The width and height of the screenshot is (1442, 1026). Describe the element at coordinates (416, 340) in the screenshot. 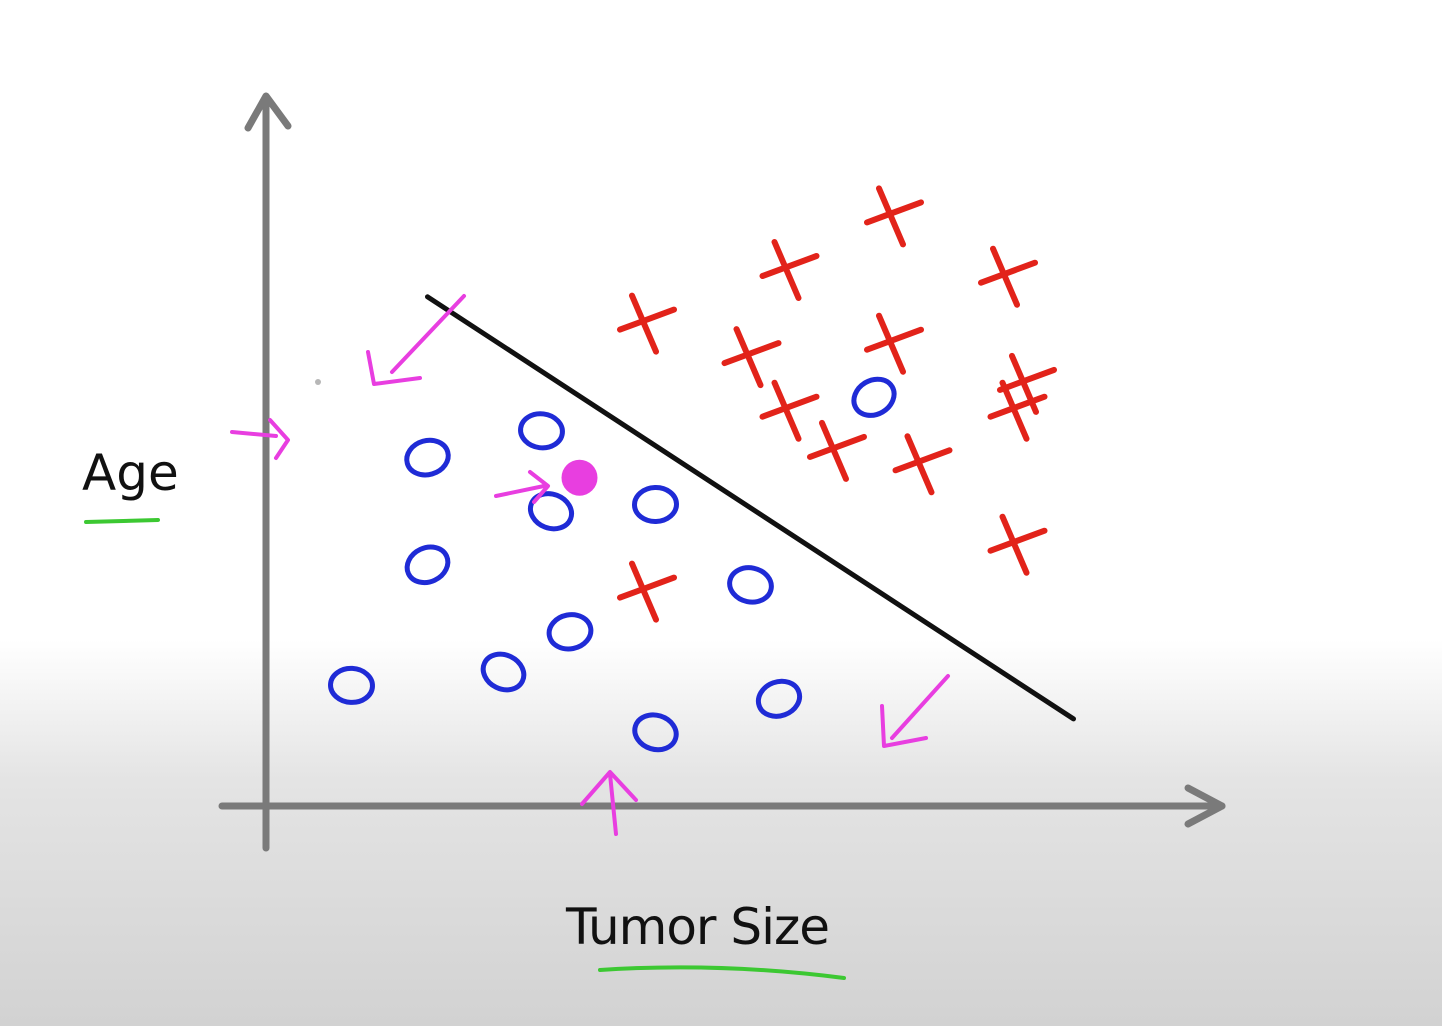

I see `annotation-arrow-upper-left` at that location.